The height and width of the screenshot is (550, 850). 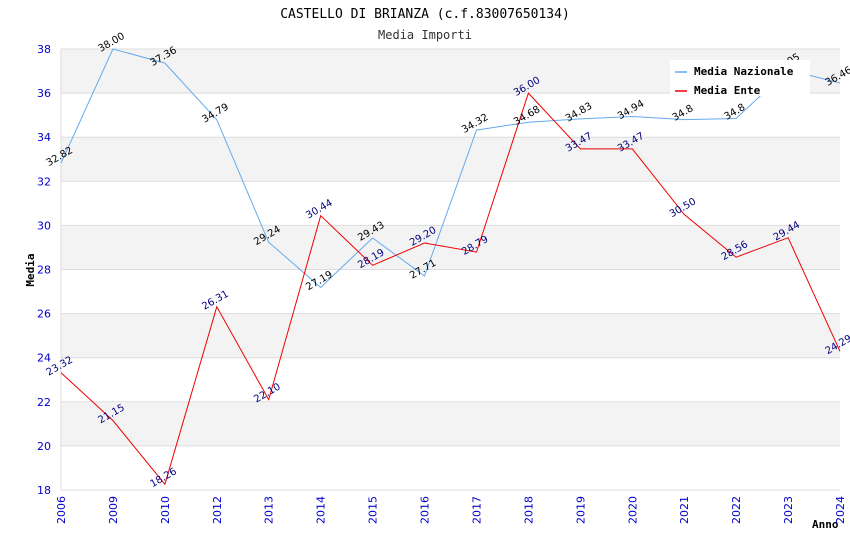 I want to click on x-tick-label: 2023, so click(x=788, y=510).